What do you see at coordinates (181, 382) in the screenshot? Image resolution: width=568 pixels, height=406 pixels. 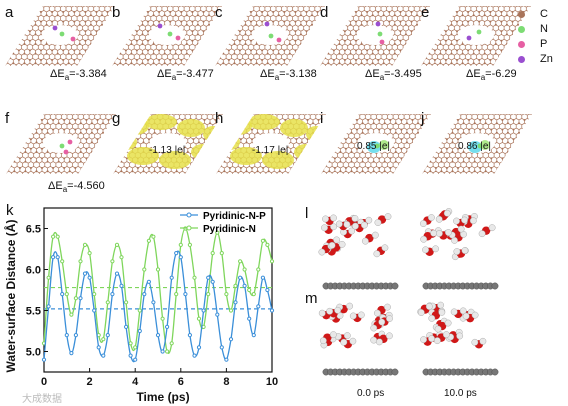 I see `x-tick-label: 6` at bounding box center [181, 382].